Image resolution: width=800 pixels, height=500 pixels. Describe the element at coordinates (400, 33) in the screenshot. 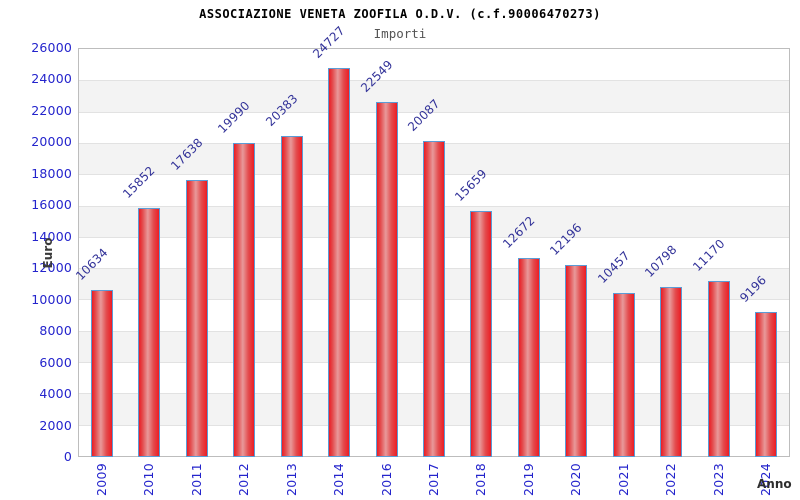

I see `chart-subtitle: Importi` at that location.